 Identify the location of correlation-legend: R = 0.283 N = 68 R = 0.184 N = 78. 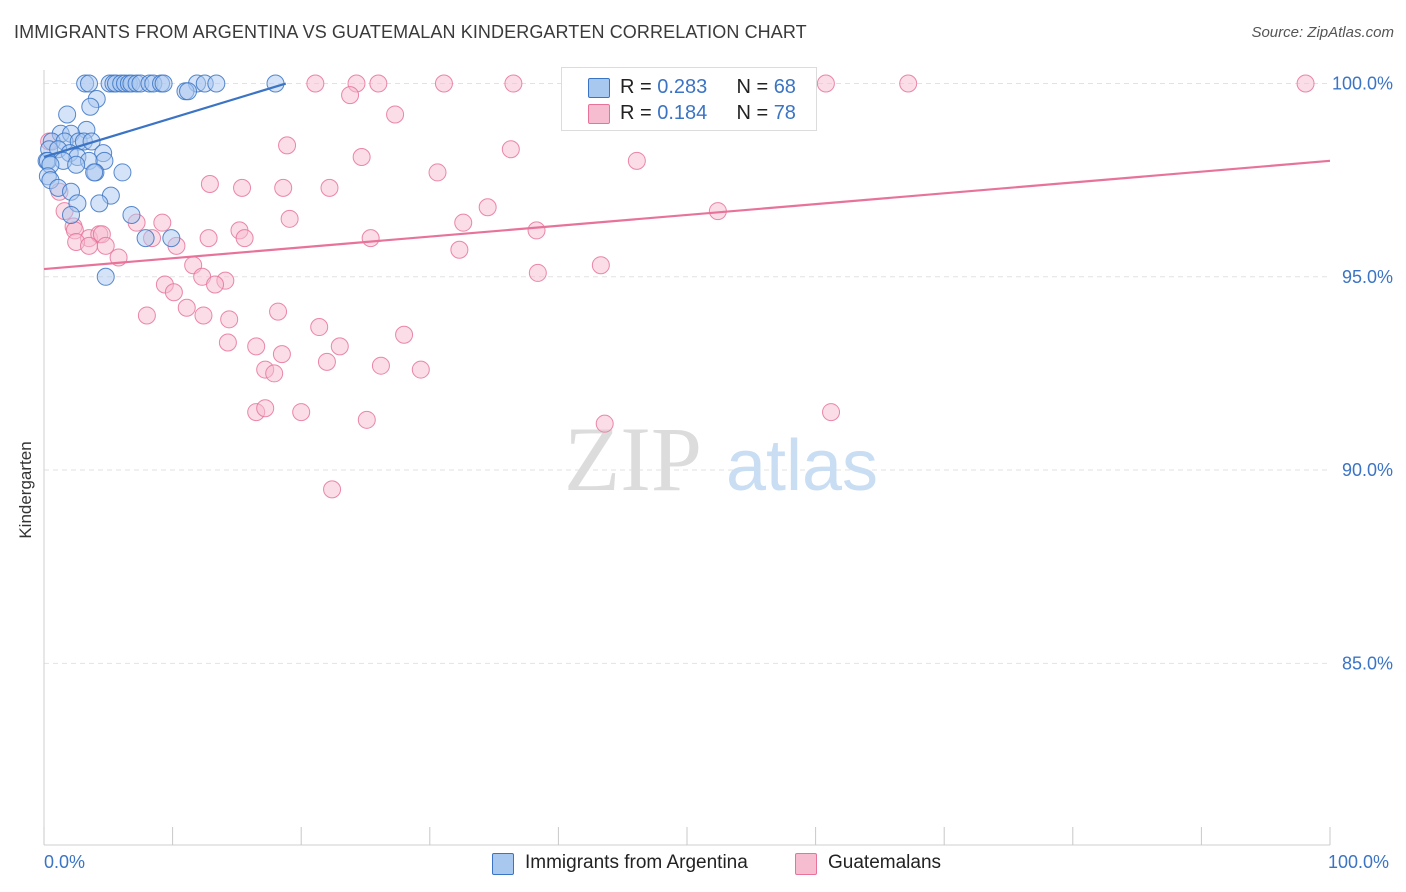
(689, 99).